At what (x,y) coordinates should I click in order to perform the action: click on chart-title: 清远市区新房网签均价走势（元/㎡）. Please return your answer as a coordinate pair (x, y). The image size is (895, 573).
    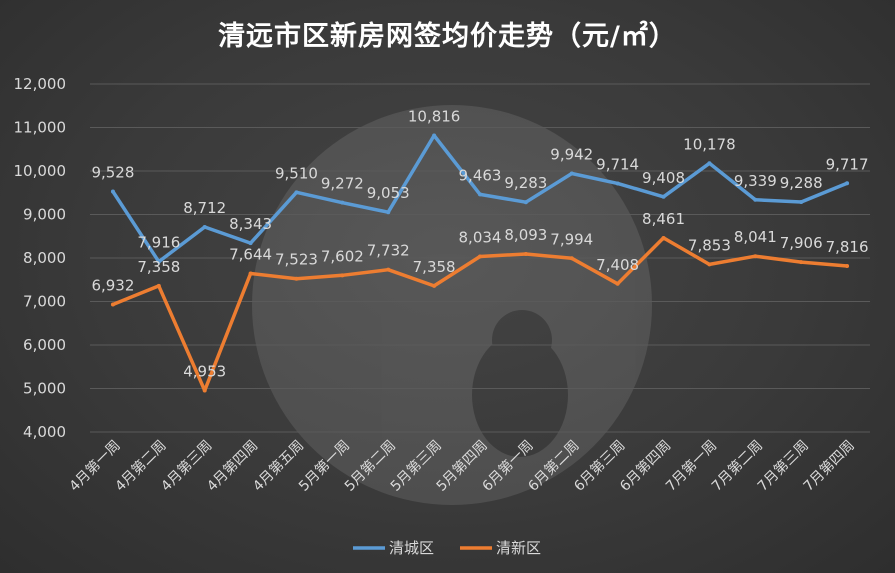
    Looking at the image, I should click on (447, 36).